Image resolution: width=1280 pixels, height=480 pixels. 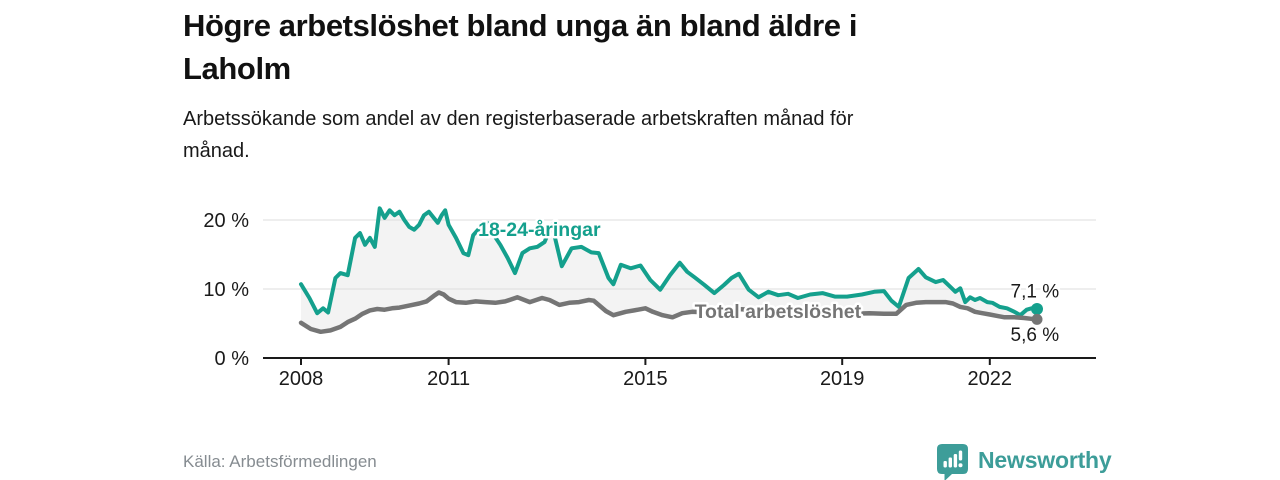 What do you see at coordinates (1035, 335) in the screenshot?
I see `chart-label-5-6-: 5,6 %` at bounding box center [1035, 335].